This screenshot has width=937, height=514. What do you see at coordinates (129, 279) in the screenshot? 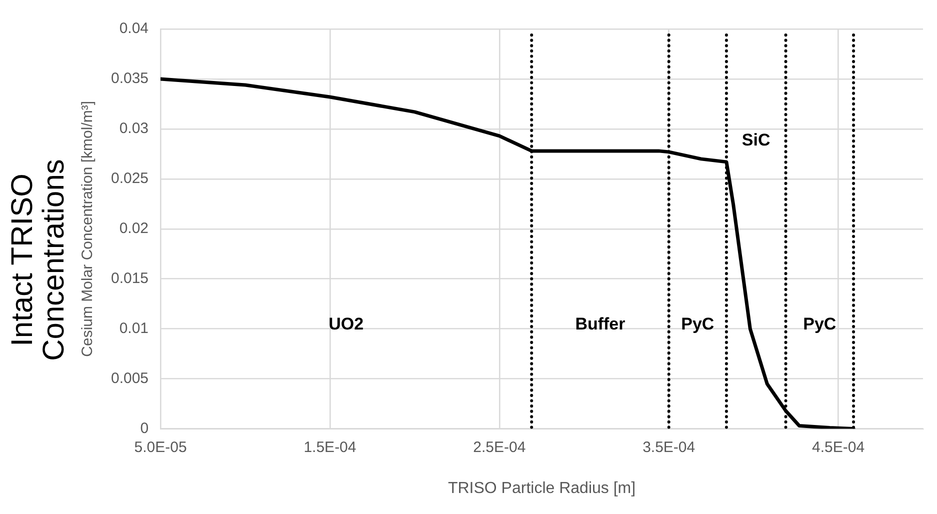
I see `y-tick-label: 0.015` at bounding box center [129, 279].